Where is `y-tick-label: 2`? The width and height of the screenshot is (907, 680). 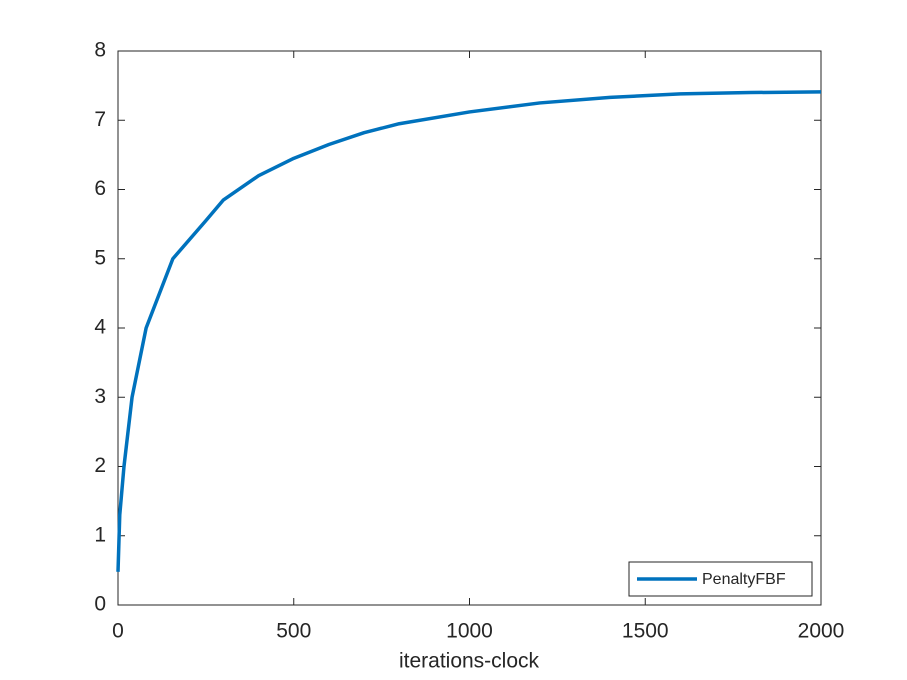 y-tick-label: 2 is located at coordinates (100, 465).